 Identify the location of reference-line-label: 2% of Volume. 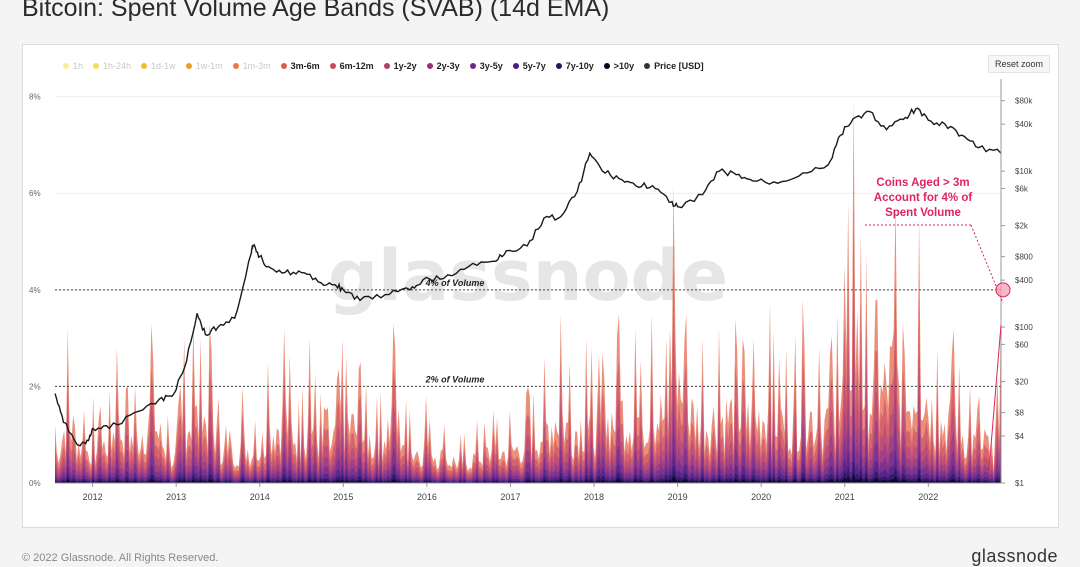
(455, 379).